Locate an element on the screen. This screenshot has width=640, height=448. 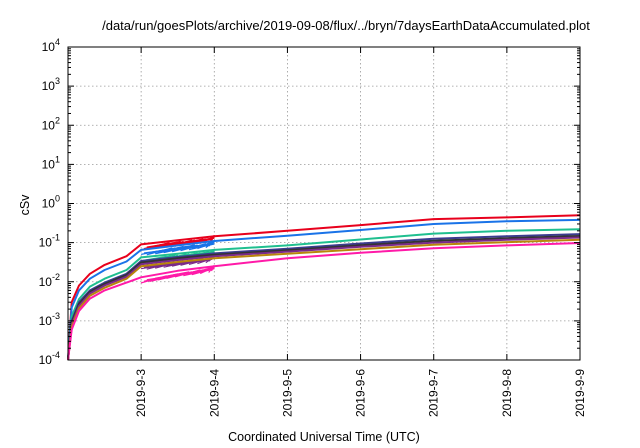
y-tick-exponent: 2 is located at coordinates (57, 120).